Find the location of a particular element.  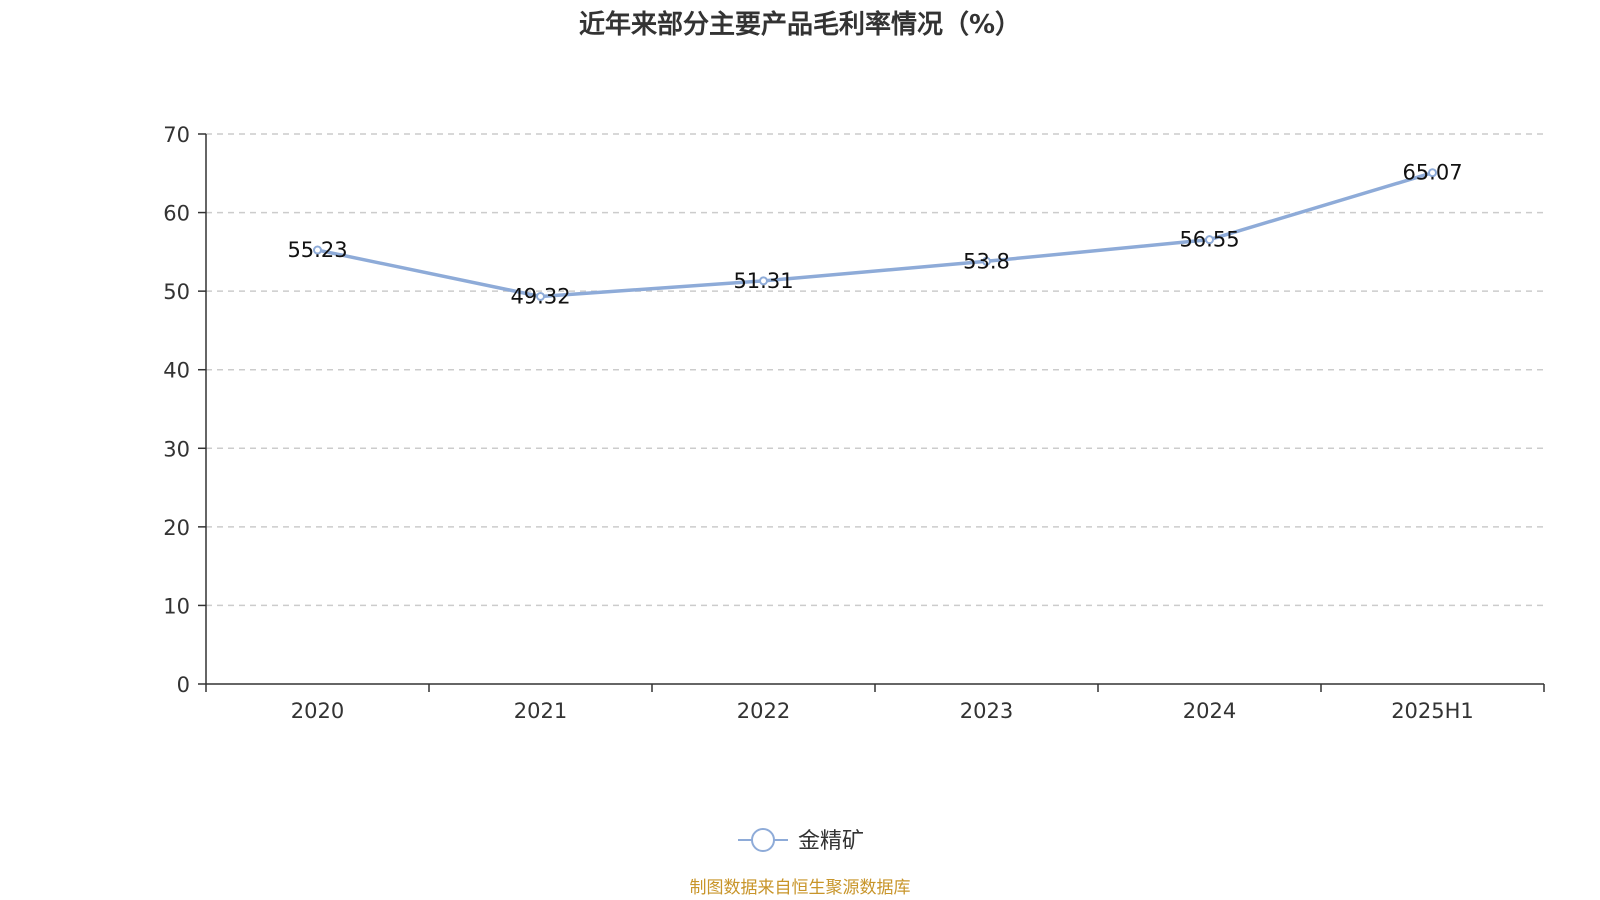

source-note: 制图数据来自恒生聚源数据库 is located at coordinates (800, 888).